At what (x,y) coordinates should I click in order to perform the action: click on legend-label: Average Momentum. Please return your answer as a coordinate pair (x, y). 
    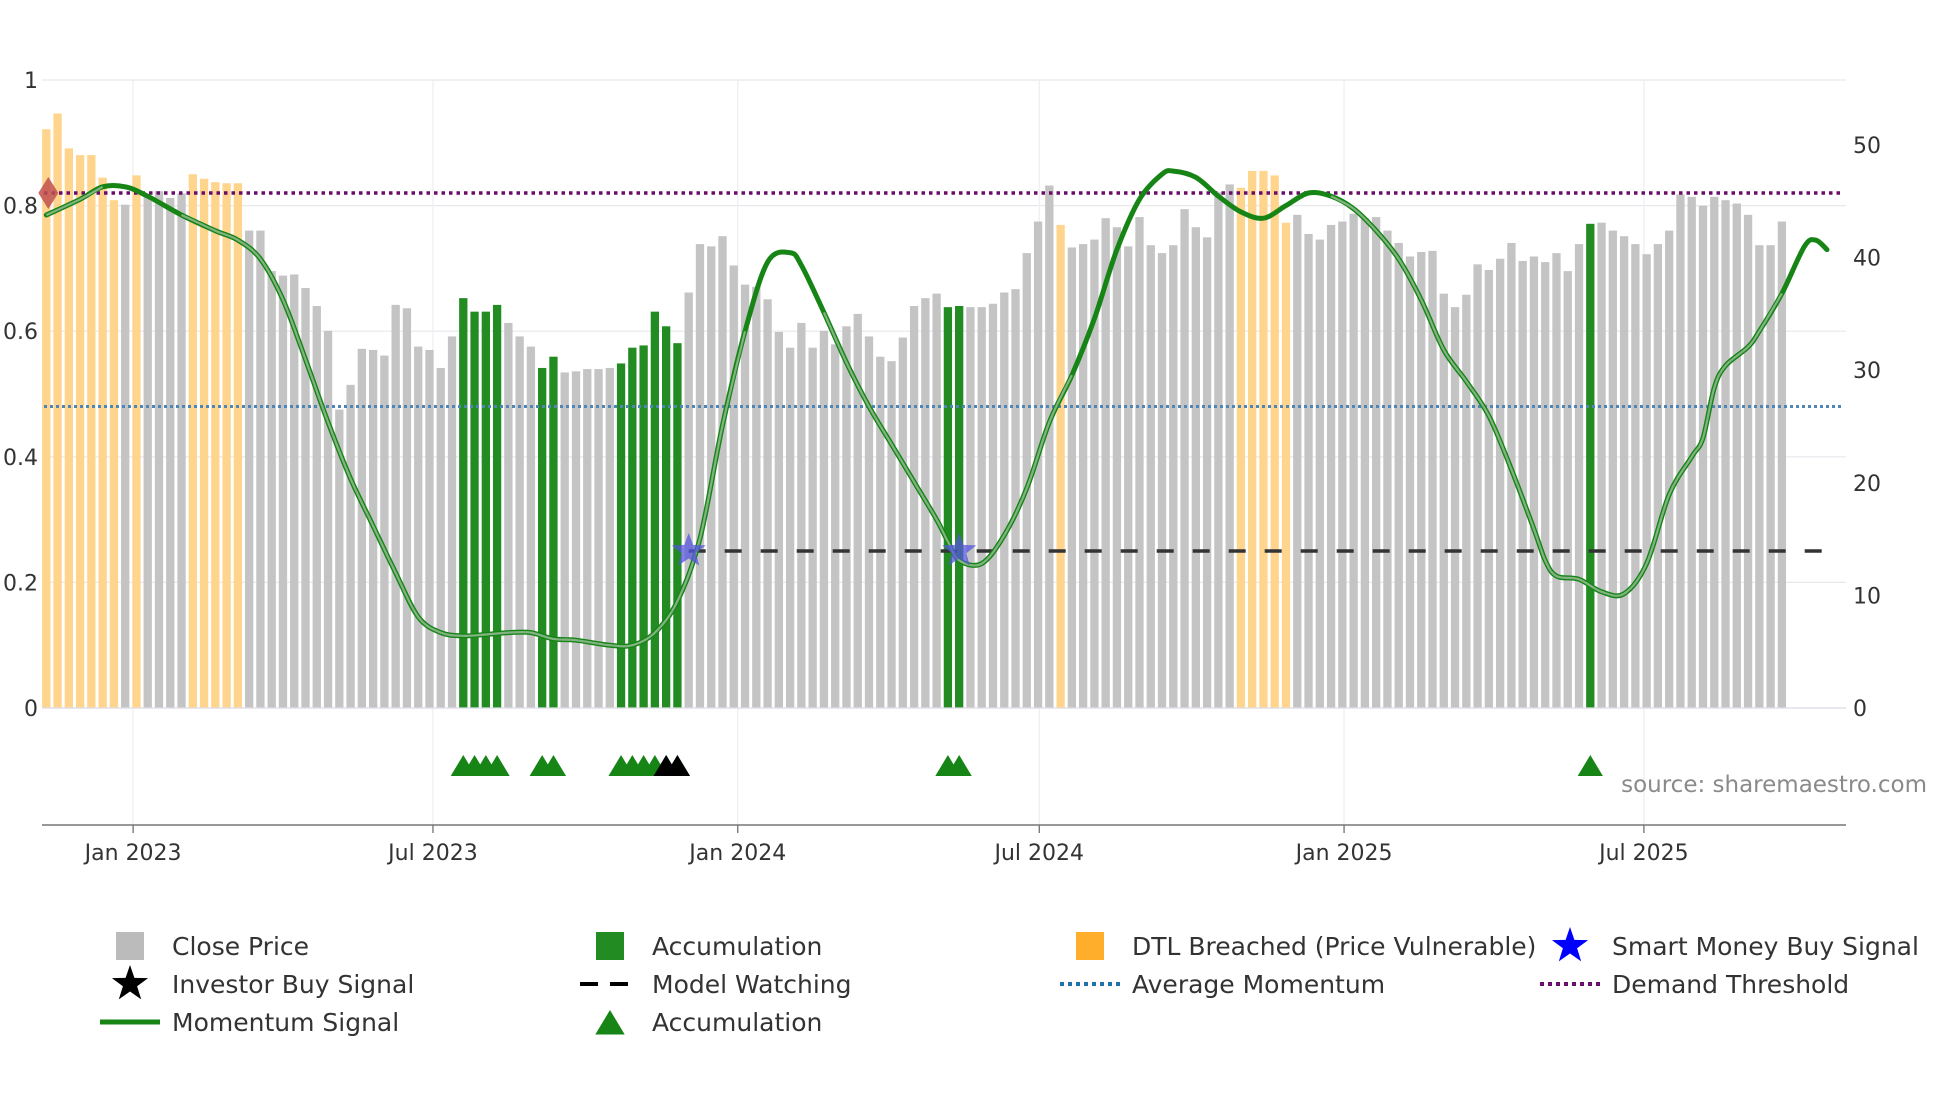
    Looking at the image, I should click on (1258, 984).